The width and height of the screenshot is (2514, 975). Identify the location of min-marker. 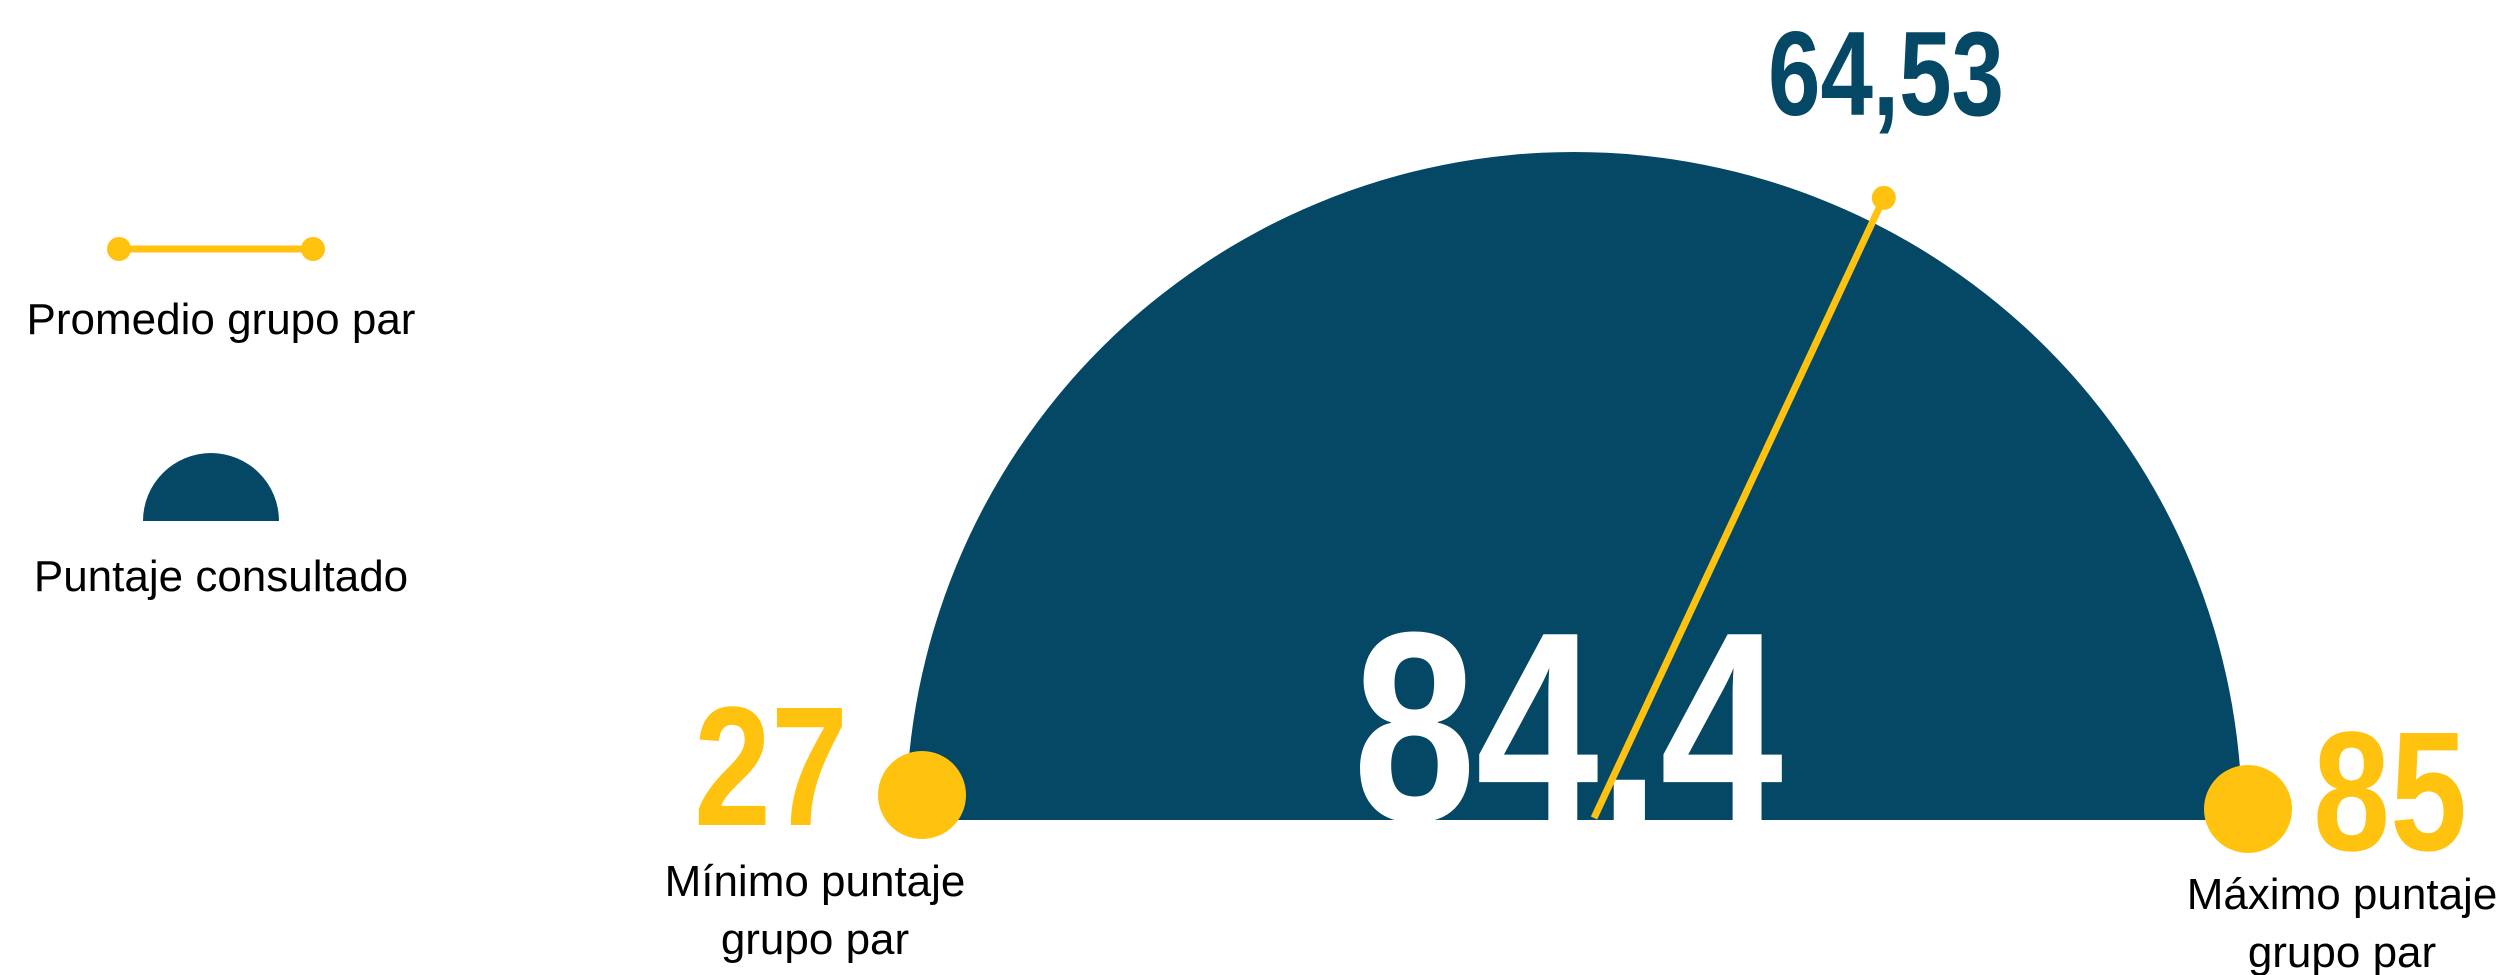
(922, 795).